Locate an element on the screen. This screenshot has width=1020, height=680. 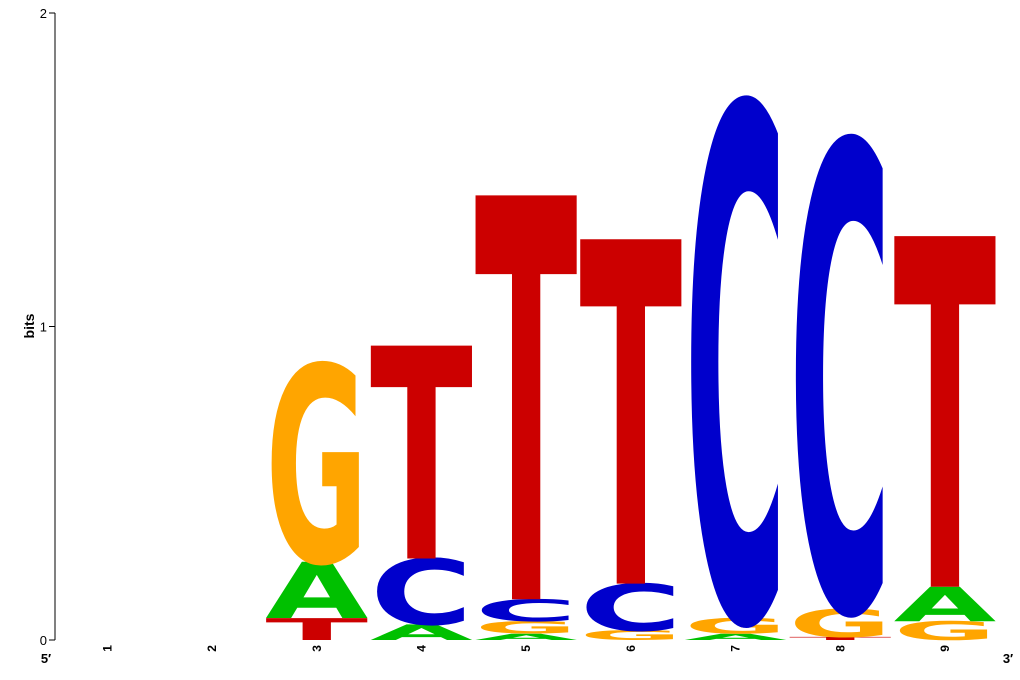
position-label: 2 is located at coordinates (212, 648).